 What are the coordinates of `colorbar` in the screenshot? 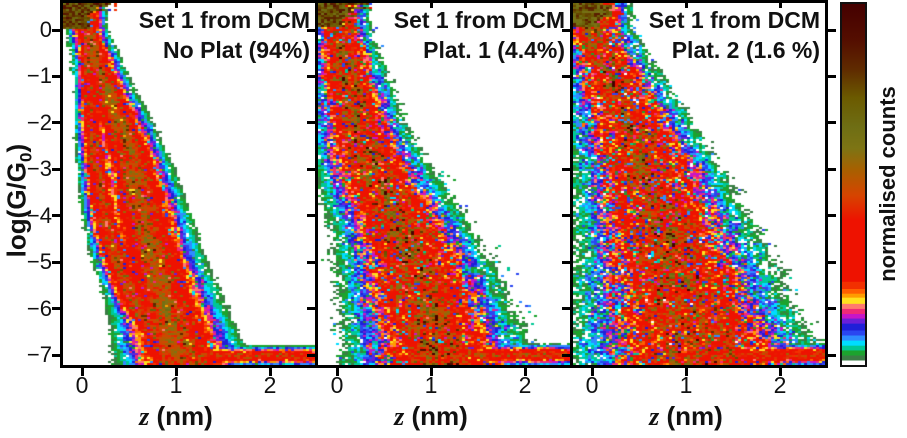 It's located at (853, 184).